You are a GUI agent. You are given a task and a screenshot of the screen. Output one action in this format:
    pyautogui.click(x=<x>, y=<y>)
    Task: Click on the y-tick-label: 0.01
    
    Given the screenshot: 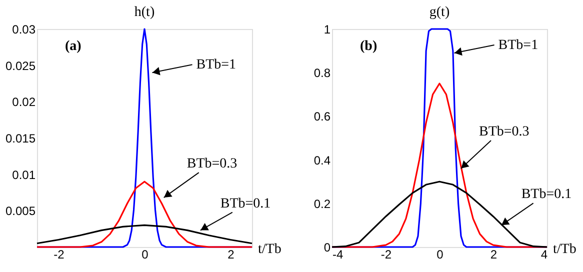 What is the action you would take?
    pyautogui.click(x=24, y=175)
    